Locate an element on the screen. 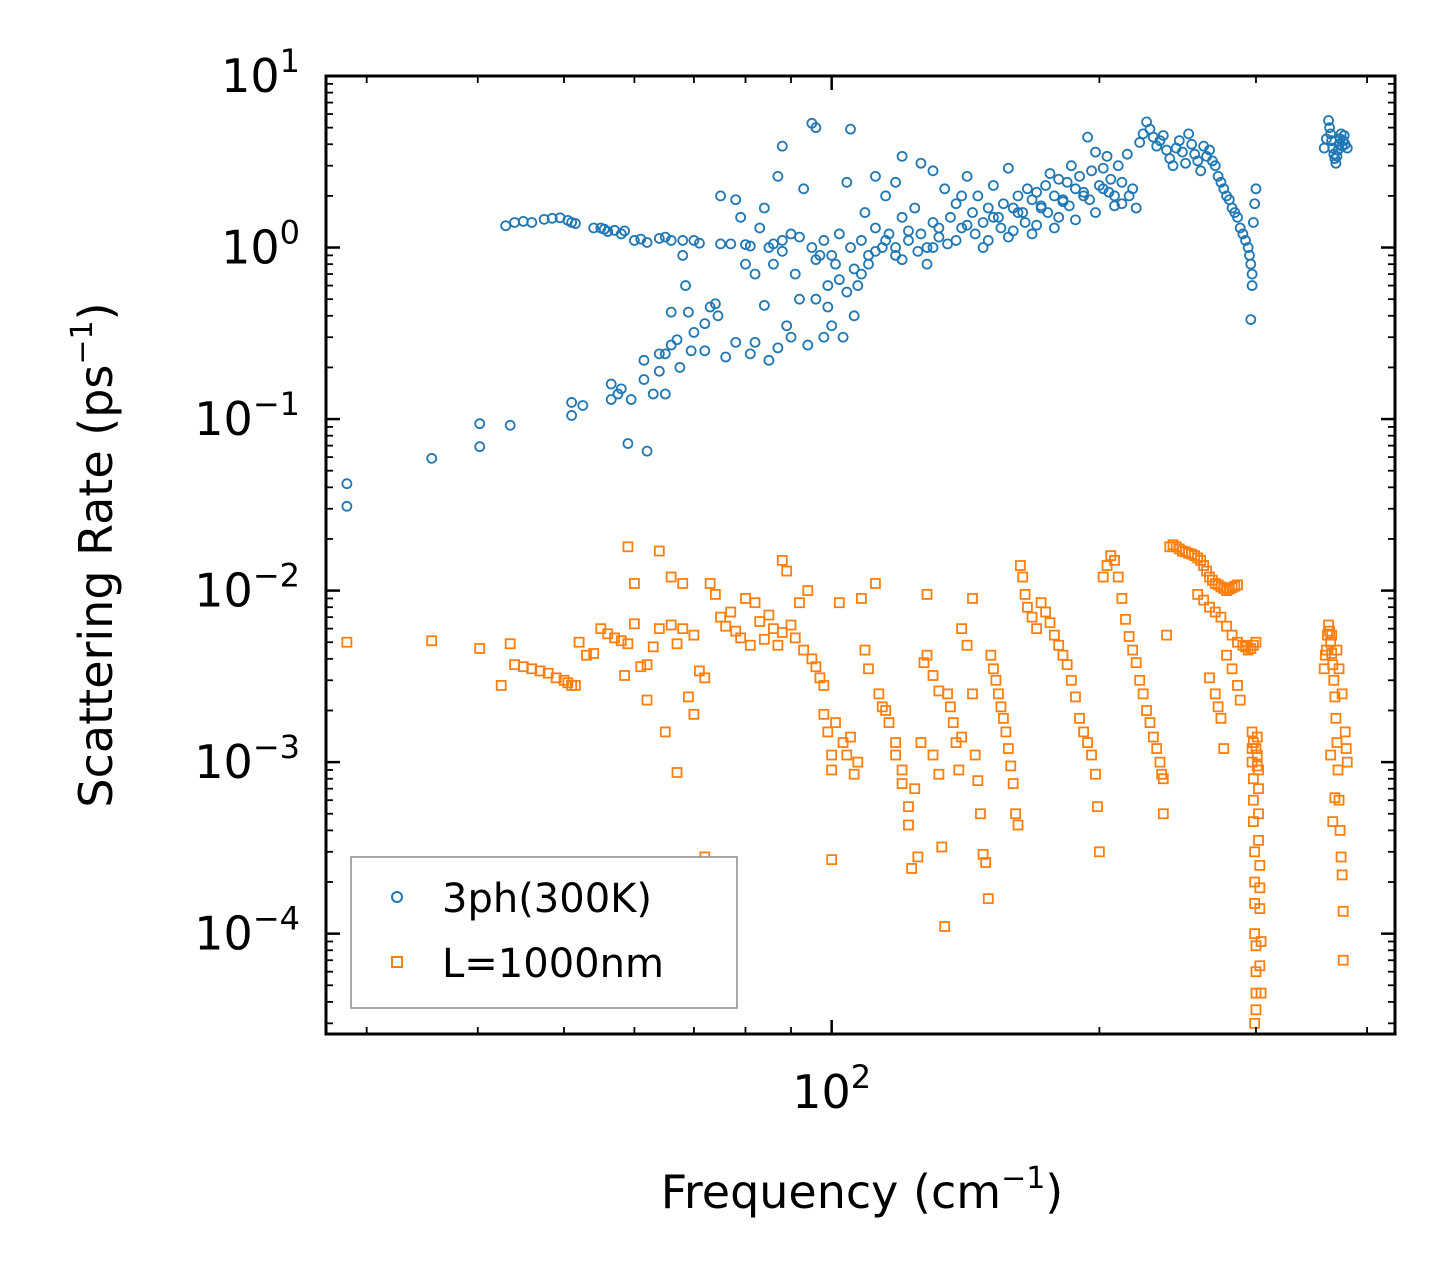  y-tick-label: 10¹ is located at coordinates (260, 72).